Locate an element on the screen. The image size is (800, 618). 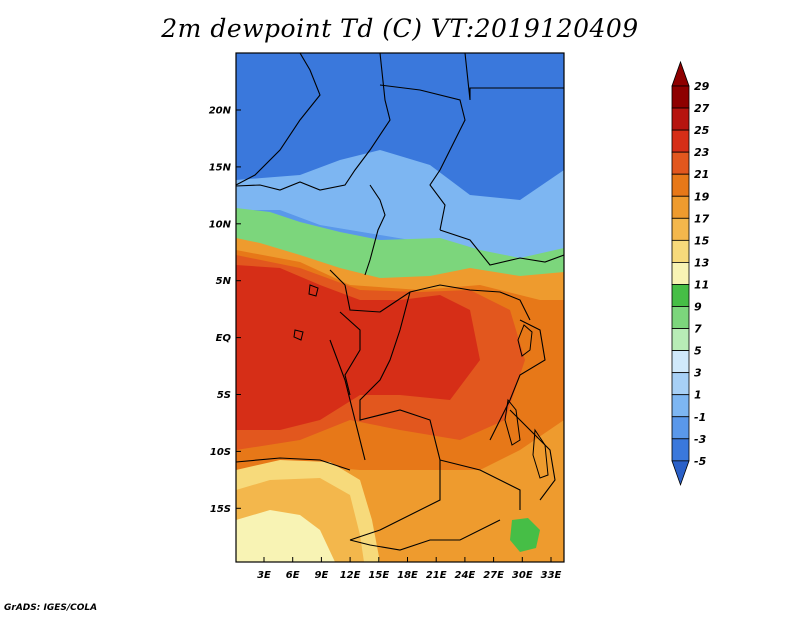
colorbar-label: 23 is located at coordinates (702, 152).